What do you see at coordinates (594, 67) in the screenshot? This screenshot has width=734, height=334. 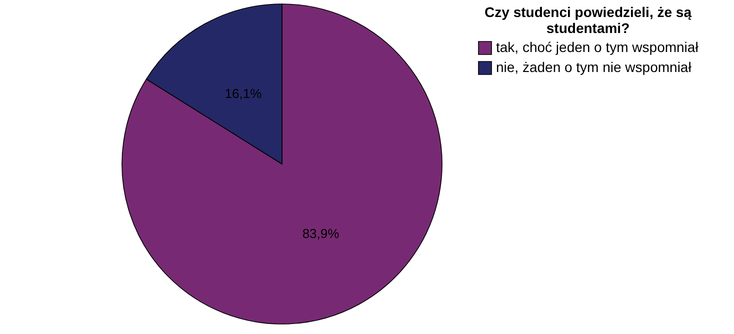 I see `legend-label: nie, żaden o tym nie wspomniał` at bounding box center [594, 67].